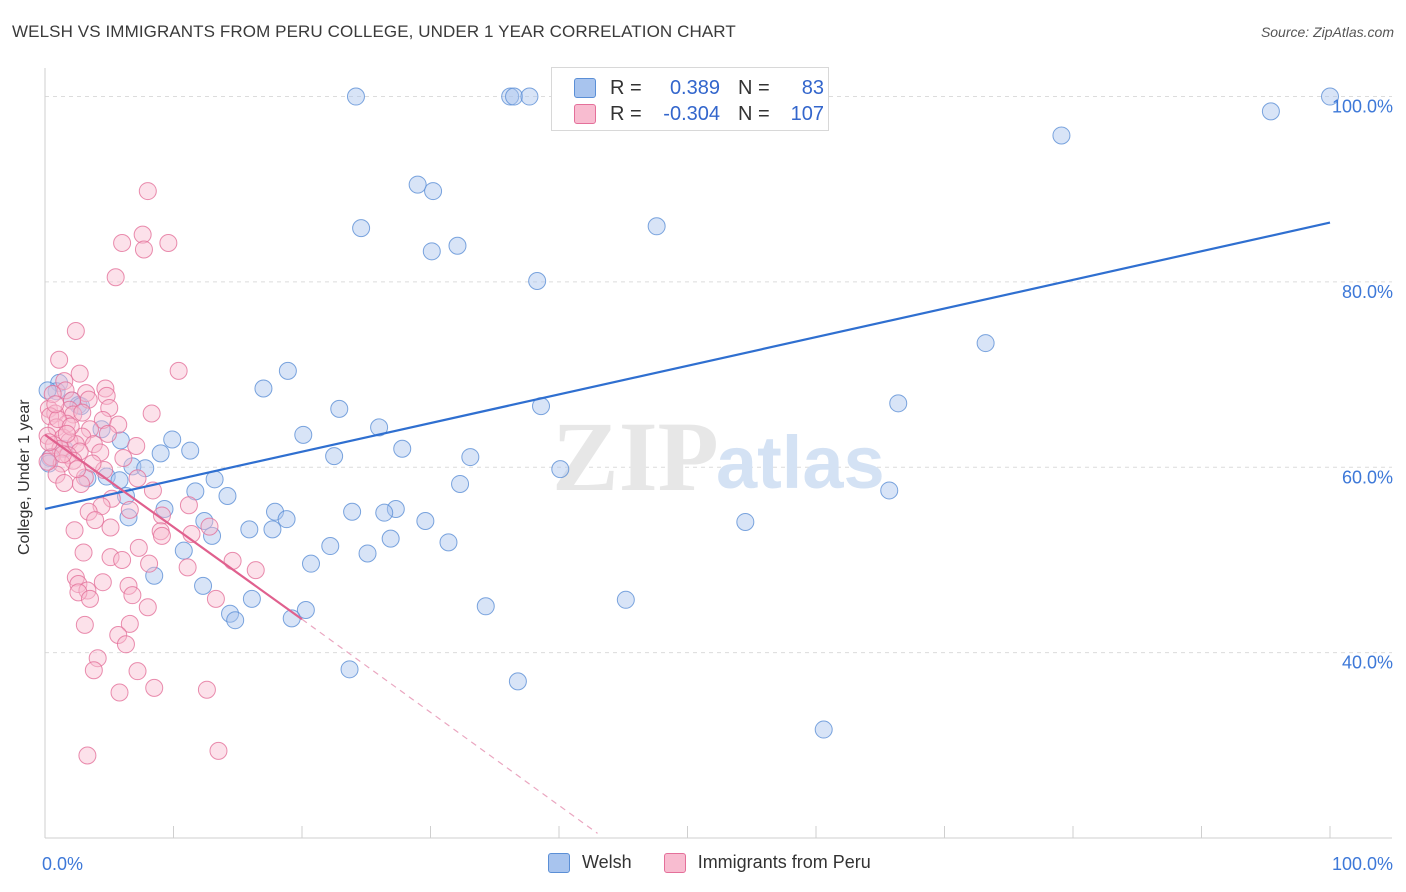  What do you see at coordinates (812, 87) in the screenshot?
I see `legend-n-value: 83` at bounding box center [812, 87].